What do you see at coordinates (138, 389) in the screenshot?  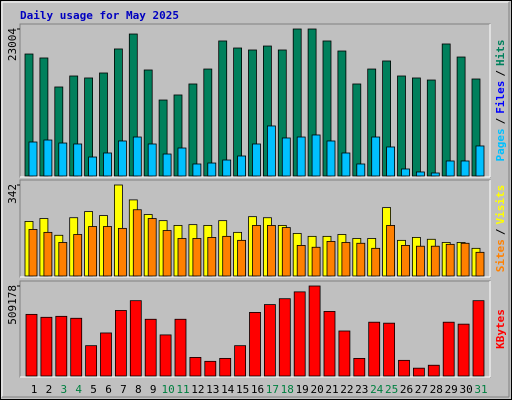 I see `x-tick-label: 8` at bounding box center [138, 389].